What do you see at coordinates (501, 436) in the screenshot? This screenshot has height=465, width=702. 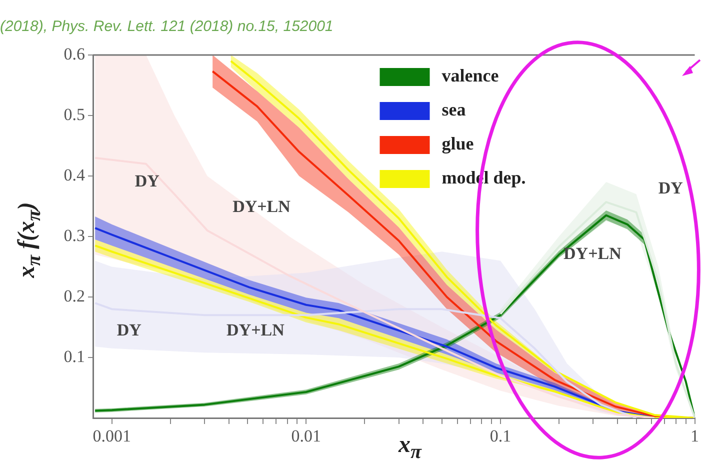 I see `x-tick-label: 0.1` at bounding box center [501, 436].